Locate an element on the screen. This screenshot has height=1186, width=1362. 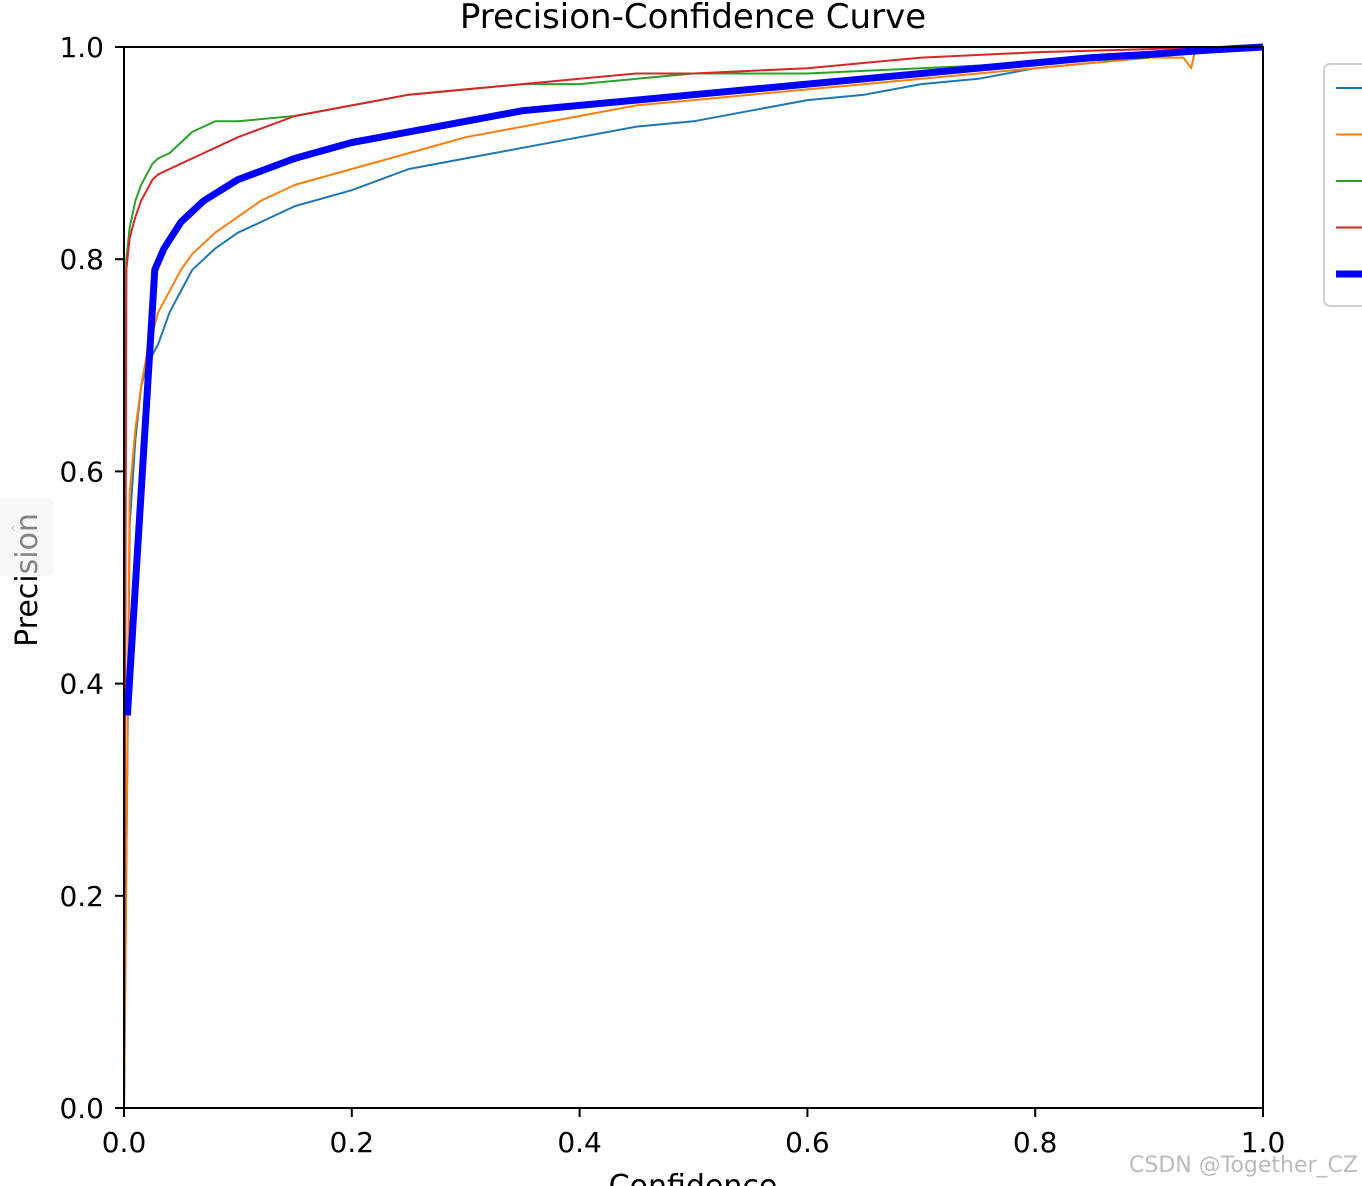
y-tick-label: 0.0 is located at coordinates (81, 1108).